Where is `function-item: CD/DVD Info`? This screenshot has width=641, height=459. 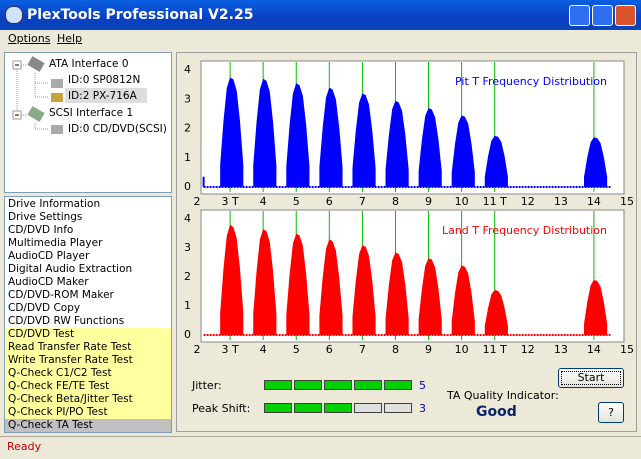
function-item: CD/DVD Info is located at coordinates (41, 230).